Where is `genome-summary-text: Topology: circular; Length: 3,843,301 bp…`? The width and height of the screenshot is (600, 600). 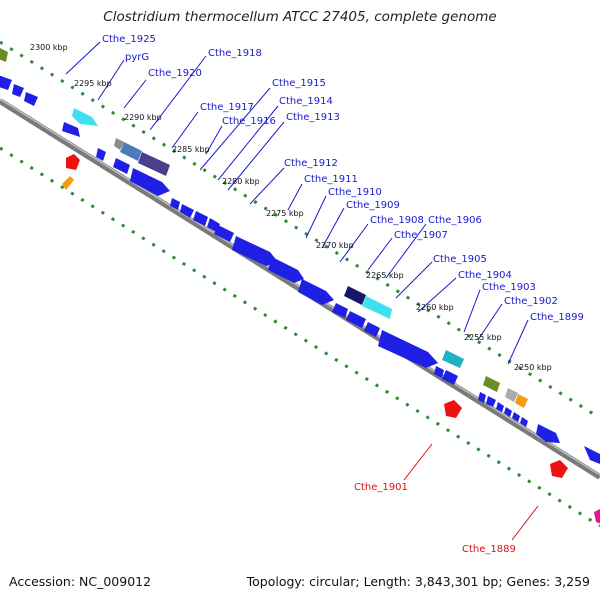 genome-summary-text: Topology: circular; Length: 3,843,301 bp… is located at coordinates (418, 581).